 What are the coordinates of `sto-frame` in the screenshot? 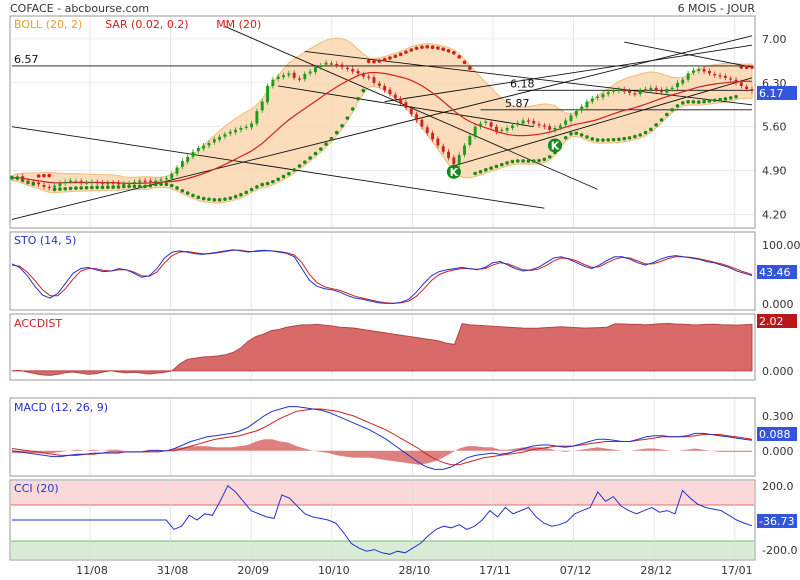 It's located at (382, 271).